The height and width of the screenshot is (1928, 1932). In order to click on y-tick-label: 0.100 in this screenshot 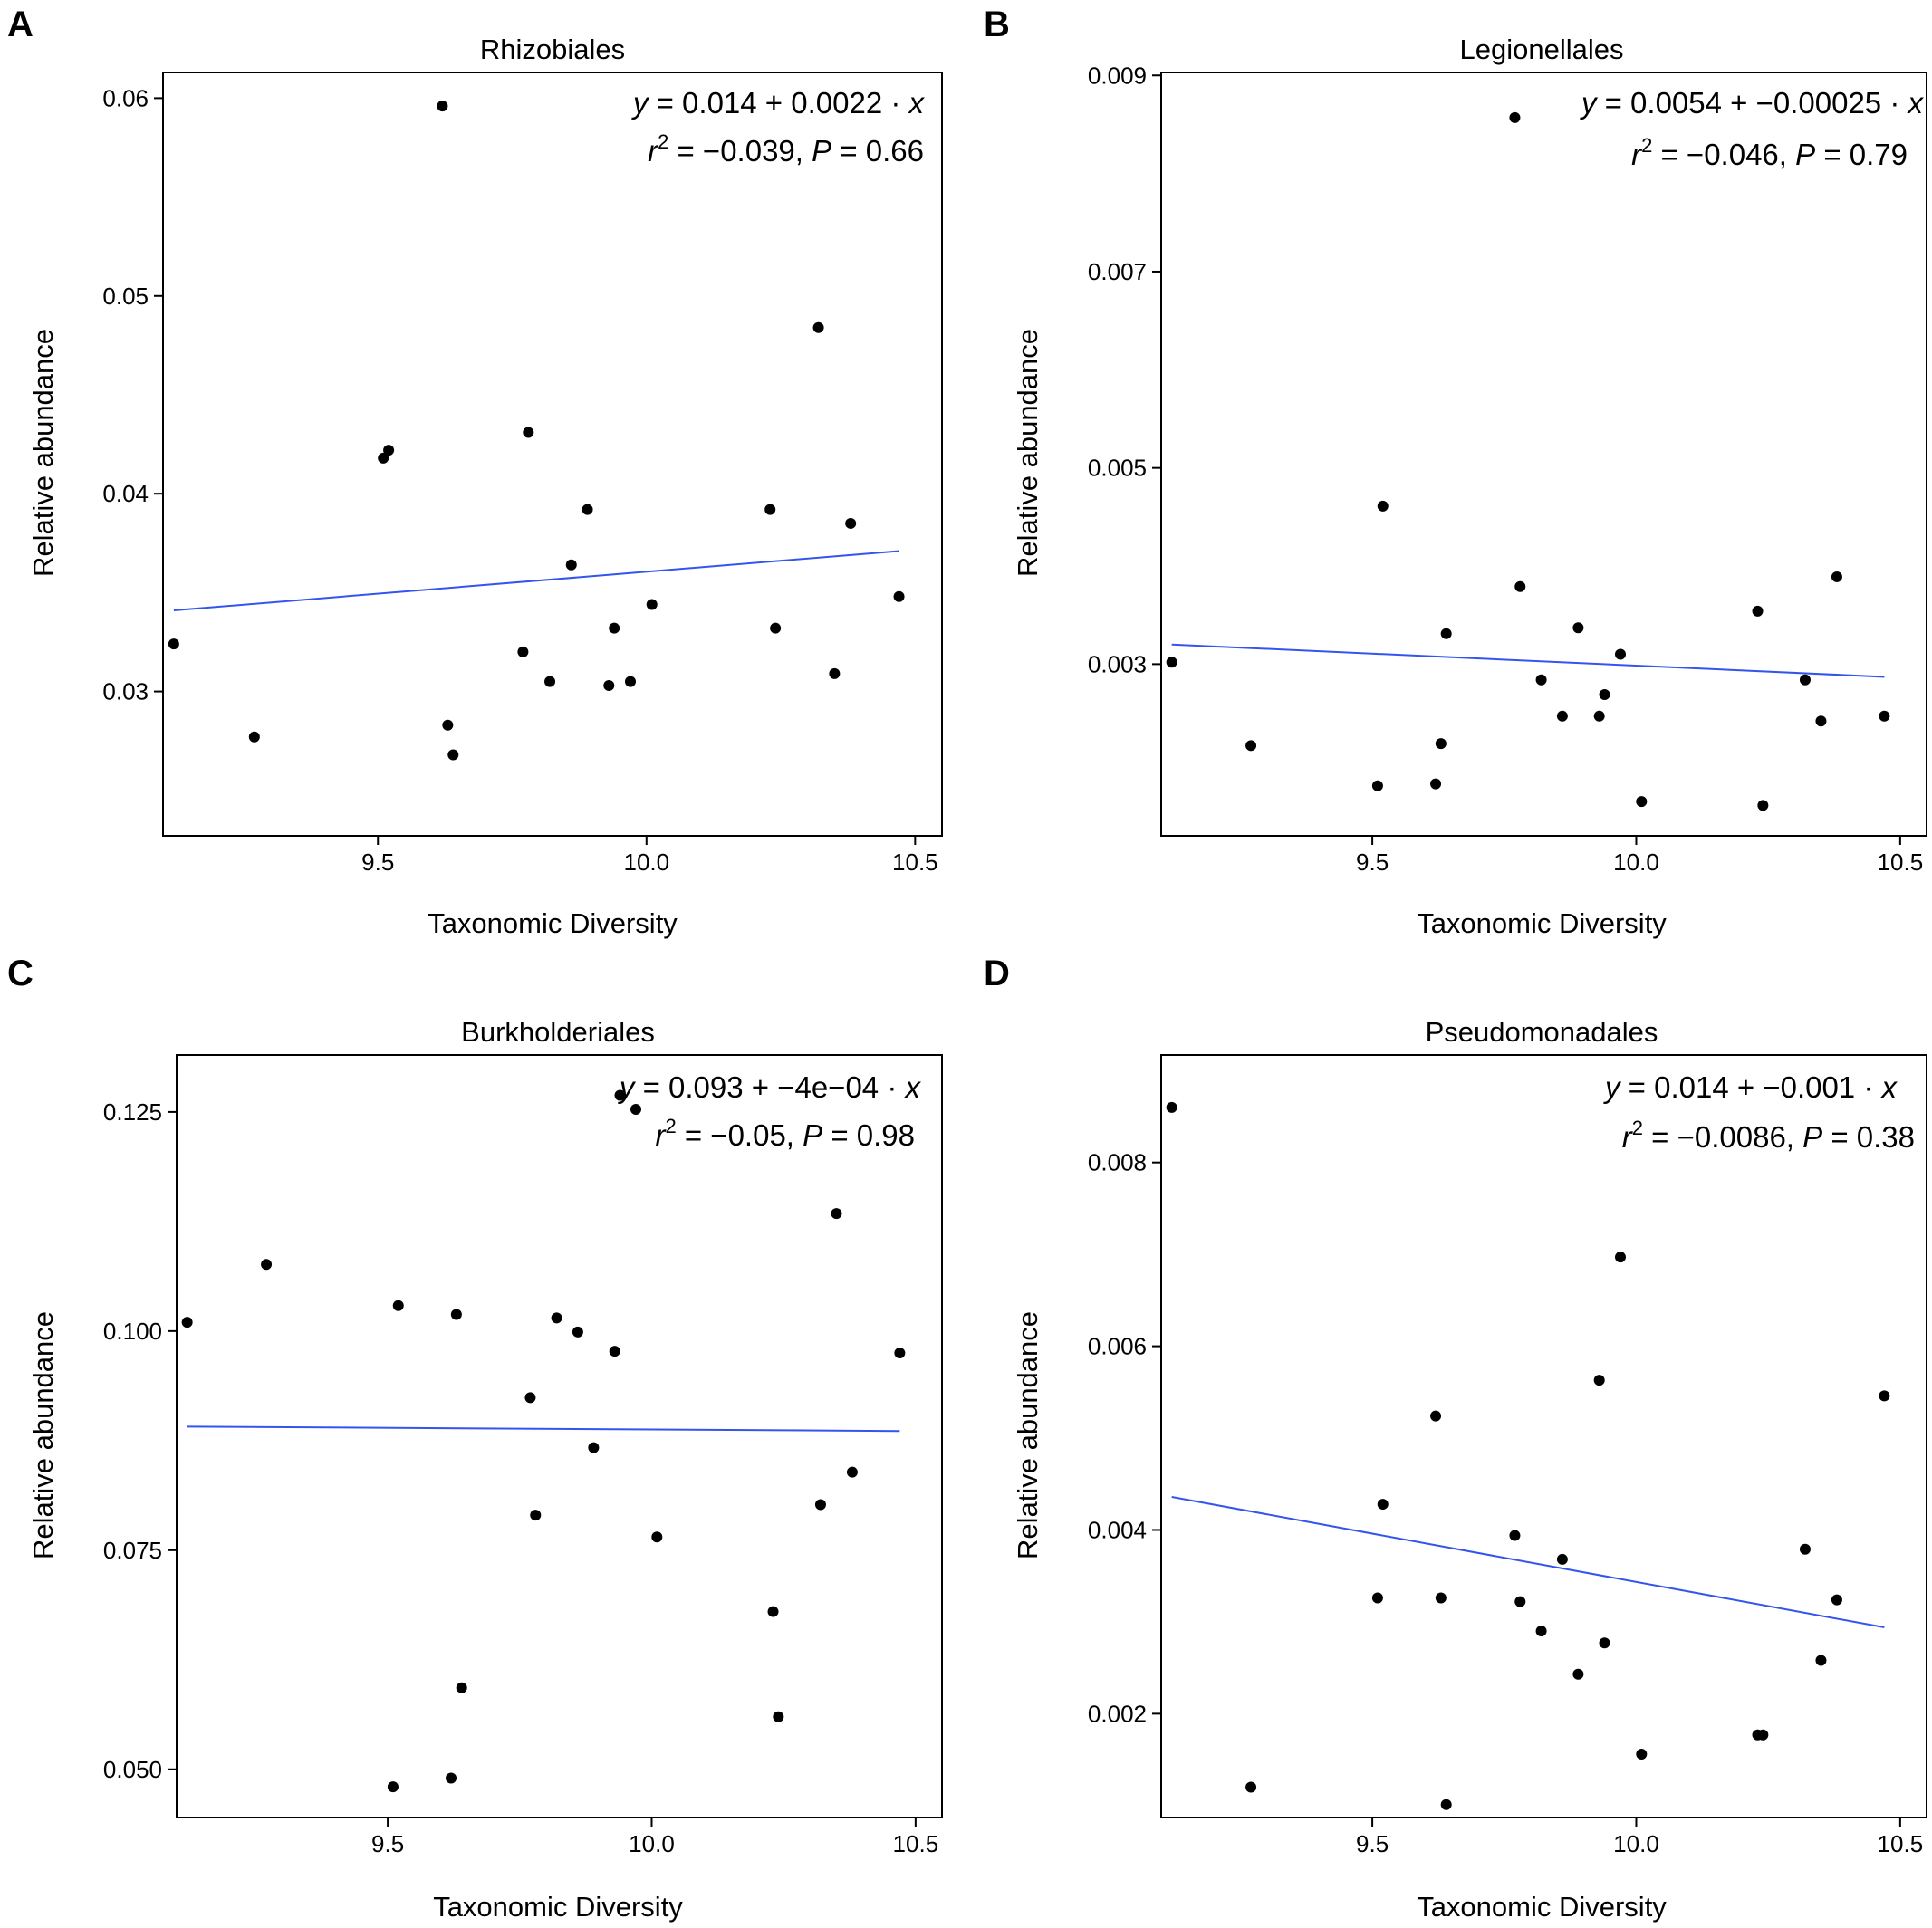, I will do `click(132, 1331)`.